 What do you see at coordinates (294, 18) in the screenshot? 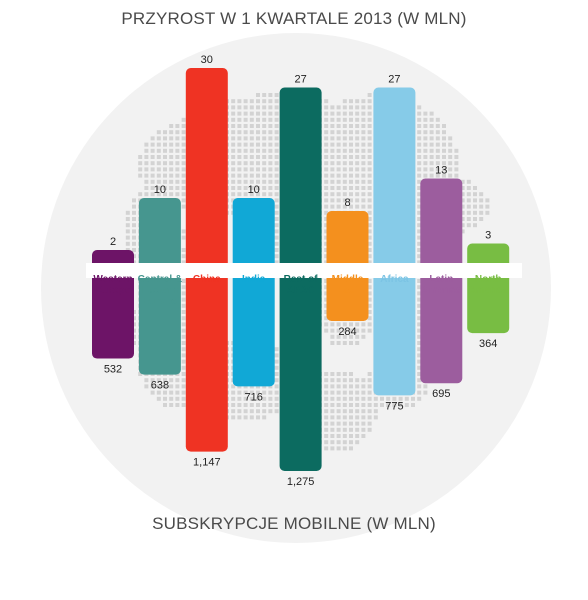
I see `chart-title: PRZYROST W 1 KWARTALE 2013 (W MLN)` at bounding box center [294, 18].